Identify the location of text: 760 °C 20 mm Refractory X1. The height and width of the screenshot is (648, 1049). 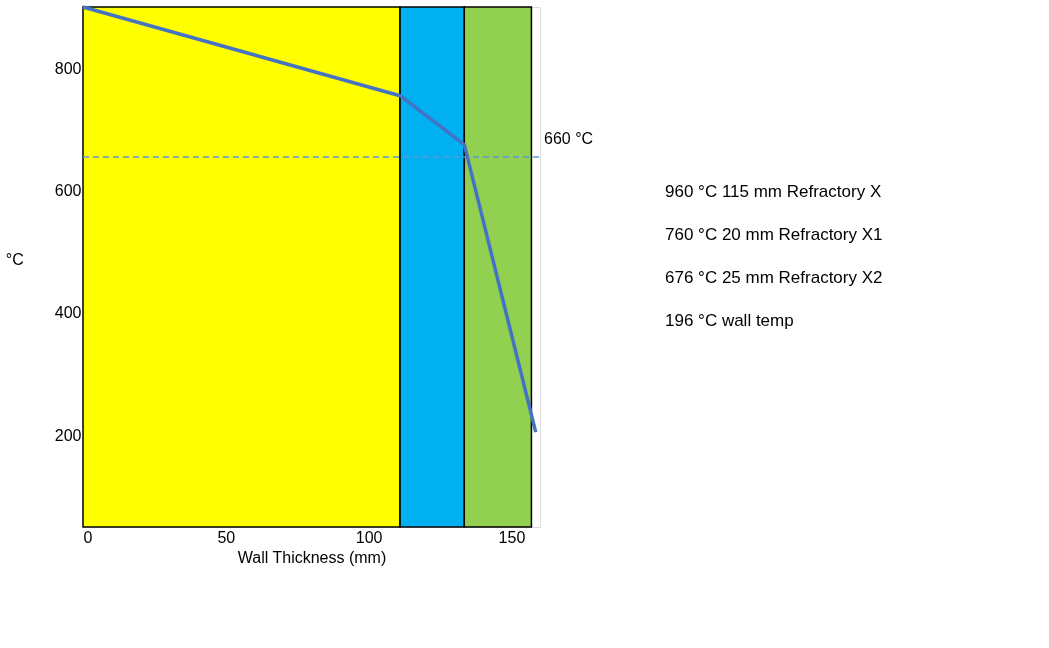
(774, 234).